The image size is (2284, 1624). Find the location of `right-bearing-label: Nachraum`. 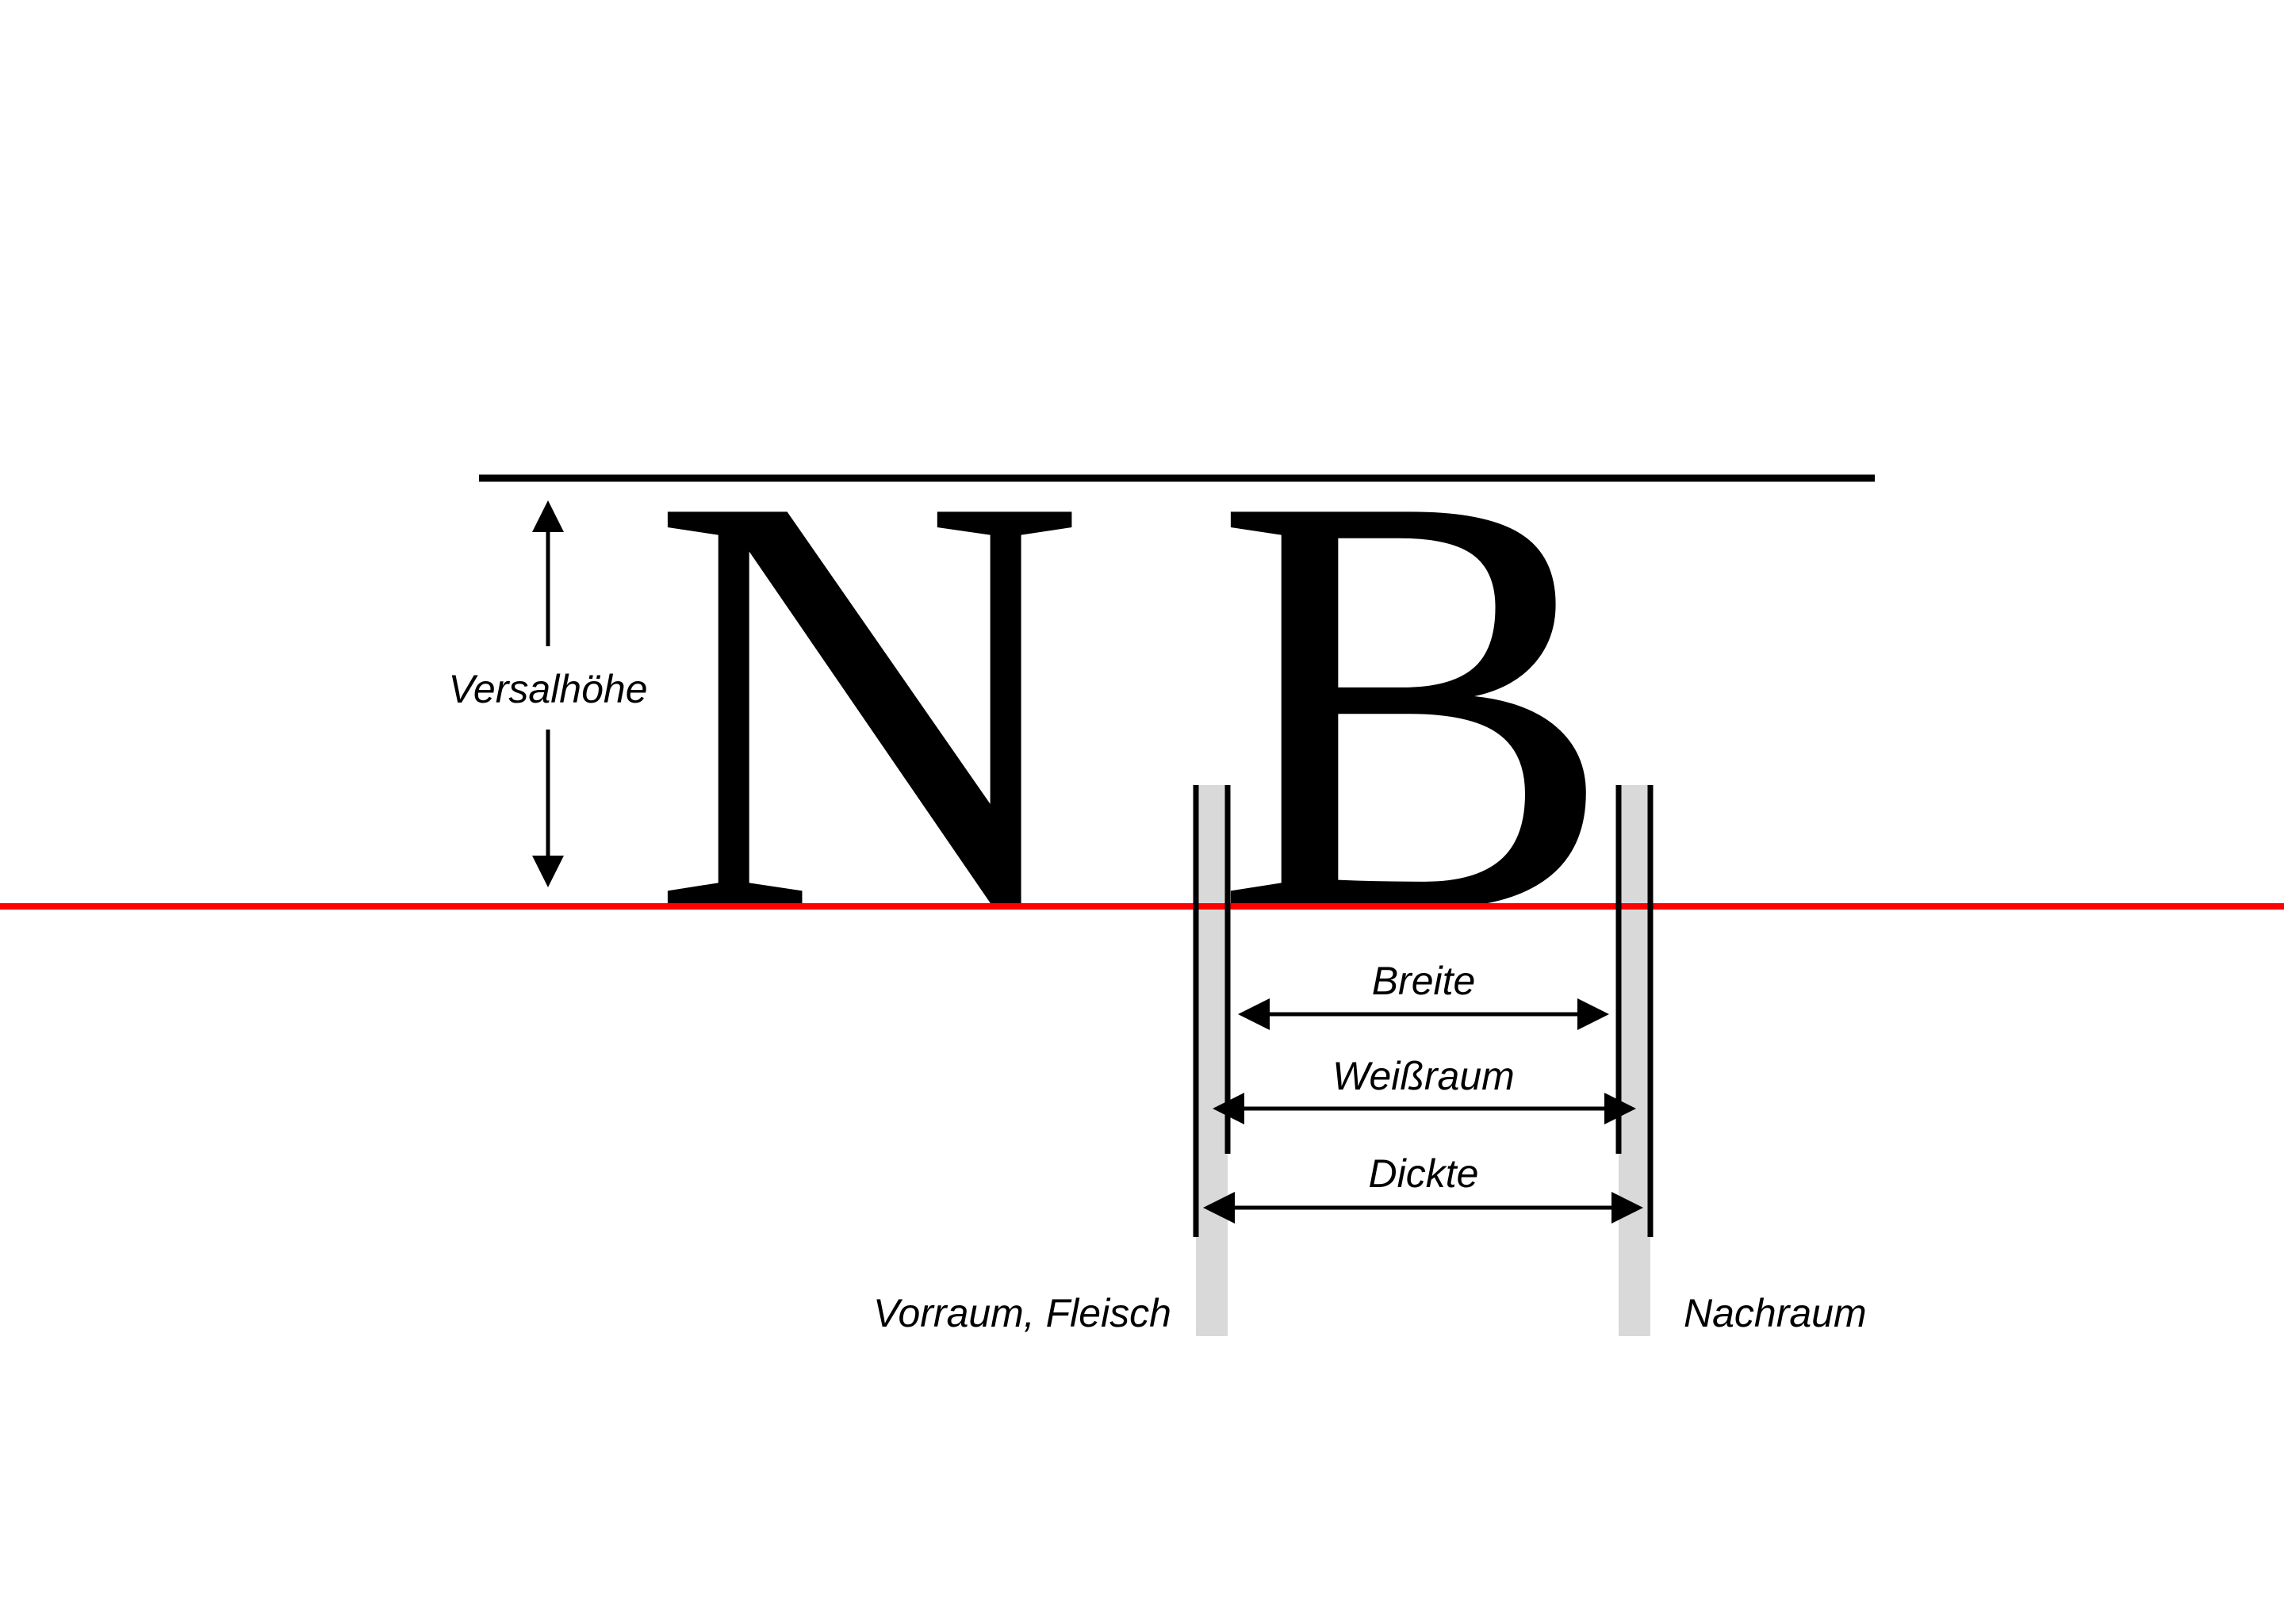

right-bearing-label: Nachraum is located at coordinates (1775, 1313).